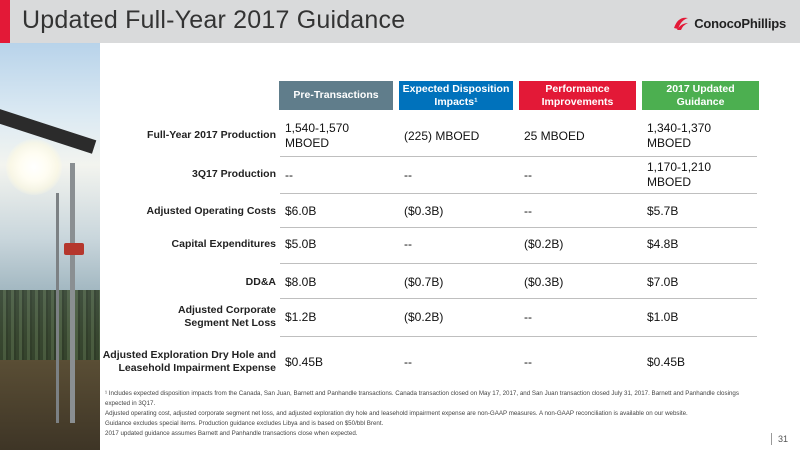  I want to click on cell-capex-updated: $4.8B, so click(663, 244).